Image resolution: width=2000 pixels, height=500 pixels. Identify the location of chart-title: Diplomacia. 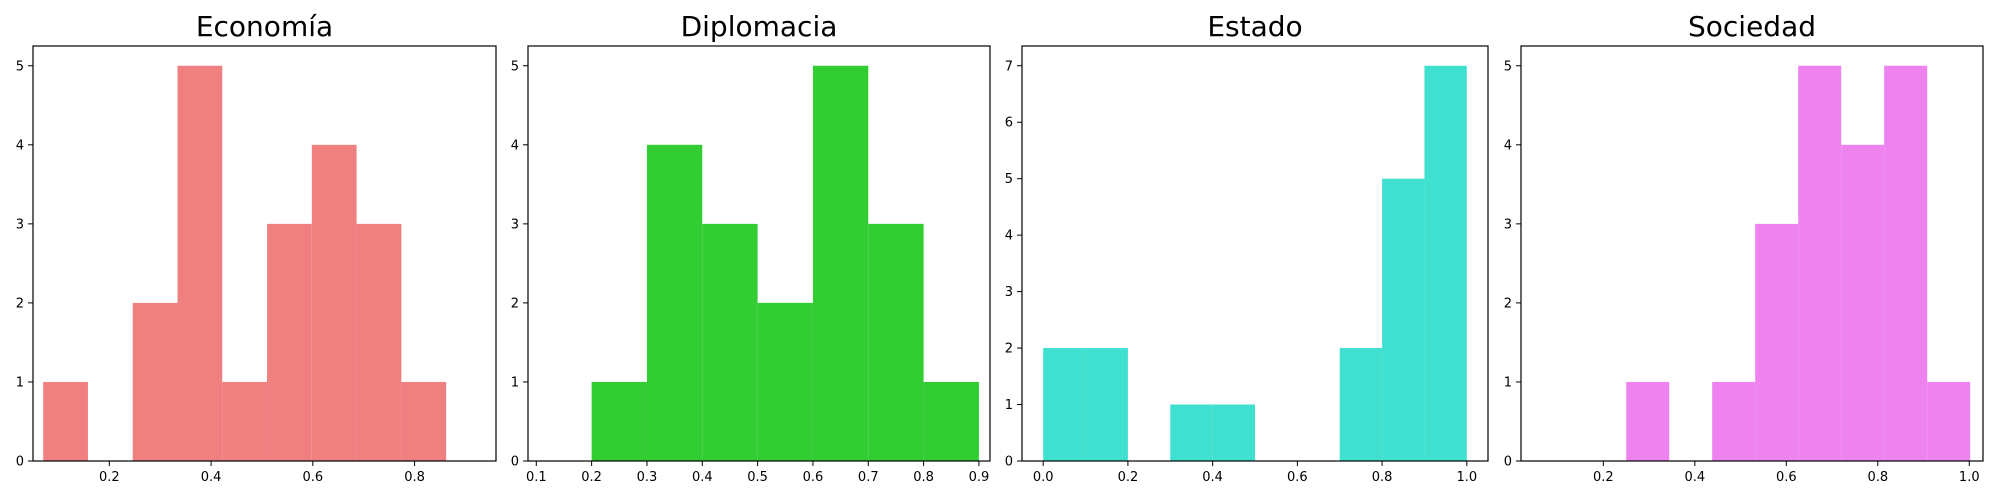
(759, 26).